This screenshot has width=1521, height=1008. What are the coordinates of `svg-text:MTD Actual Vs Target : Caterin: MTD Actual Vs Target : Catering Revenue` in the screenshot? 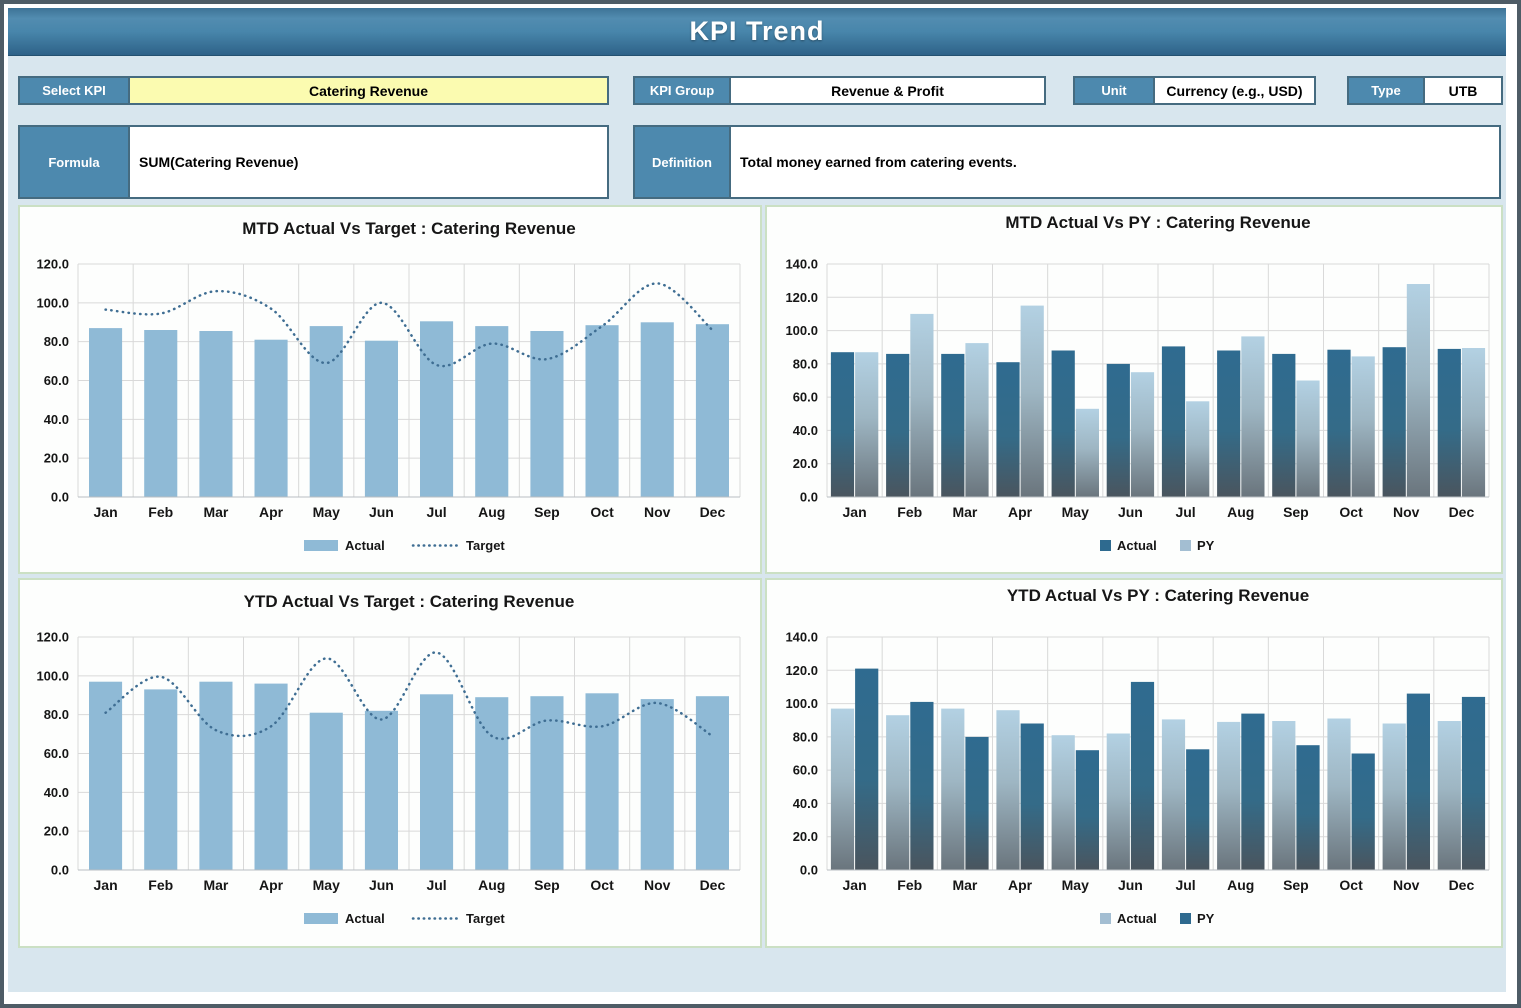 It's located at (408, 228).